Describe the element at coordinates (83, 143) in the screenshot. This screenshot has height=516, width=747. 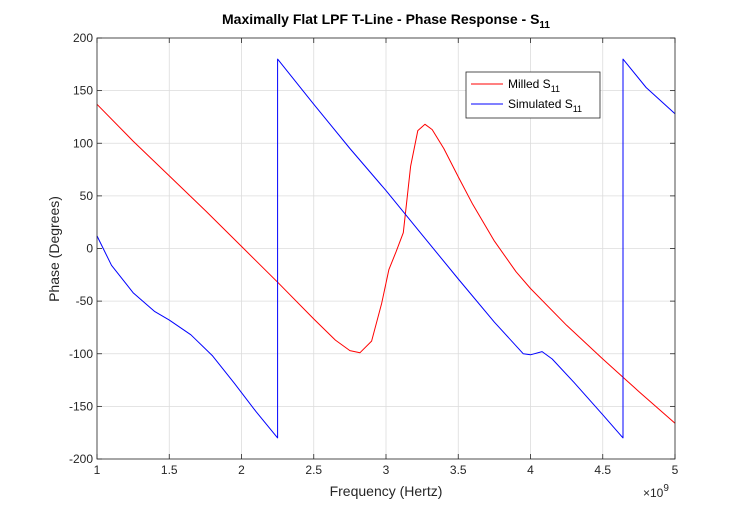
I see `y-tick-label-6: 100` at that location.